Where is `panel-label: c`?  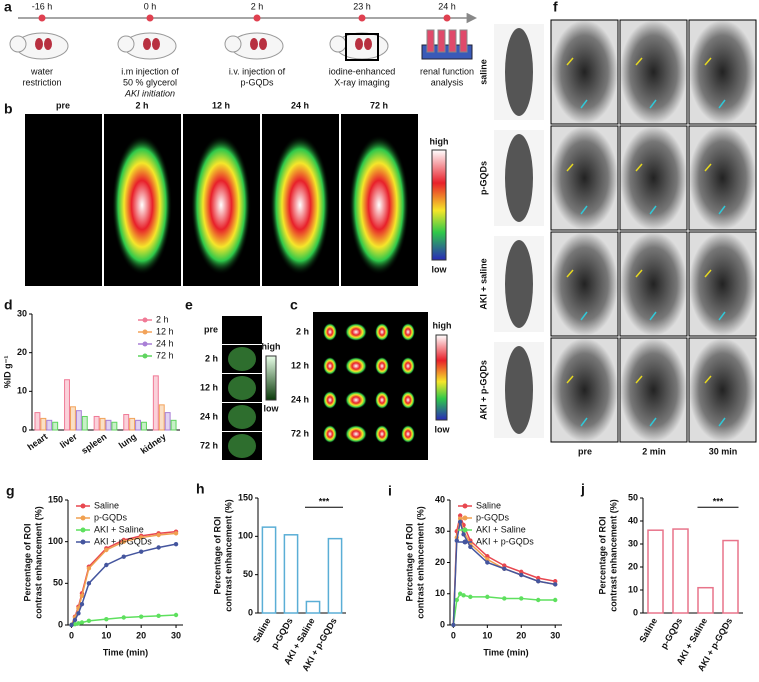
panel-label: c is located at coordinates (294, 305).